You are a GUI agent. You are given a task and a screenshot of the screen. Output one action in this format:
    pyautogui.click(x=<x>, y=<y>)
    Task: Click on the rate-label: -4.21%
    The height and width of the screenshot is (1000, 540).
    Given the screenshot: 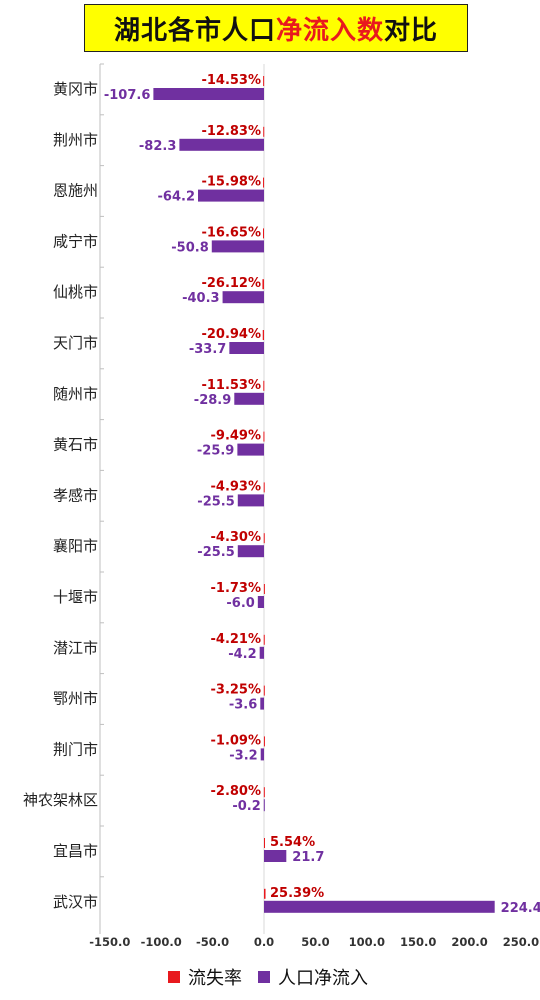 What is the action you would take?
    pyautogui.click(x=236, y=639)
    